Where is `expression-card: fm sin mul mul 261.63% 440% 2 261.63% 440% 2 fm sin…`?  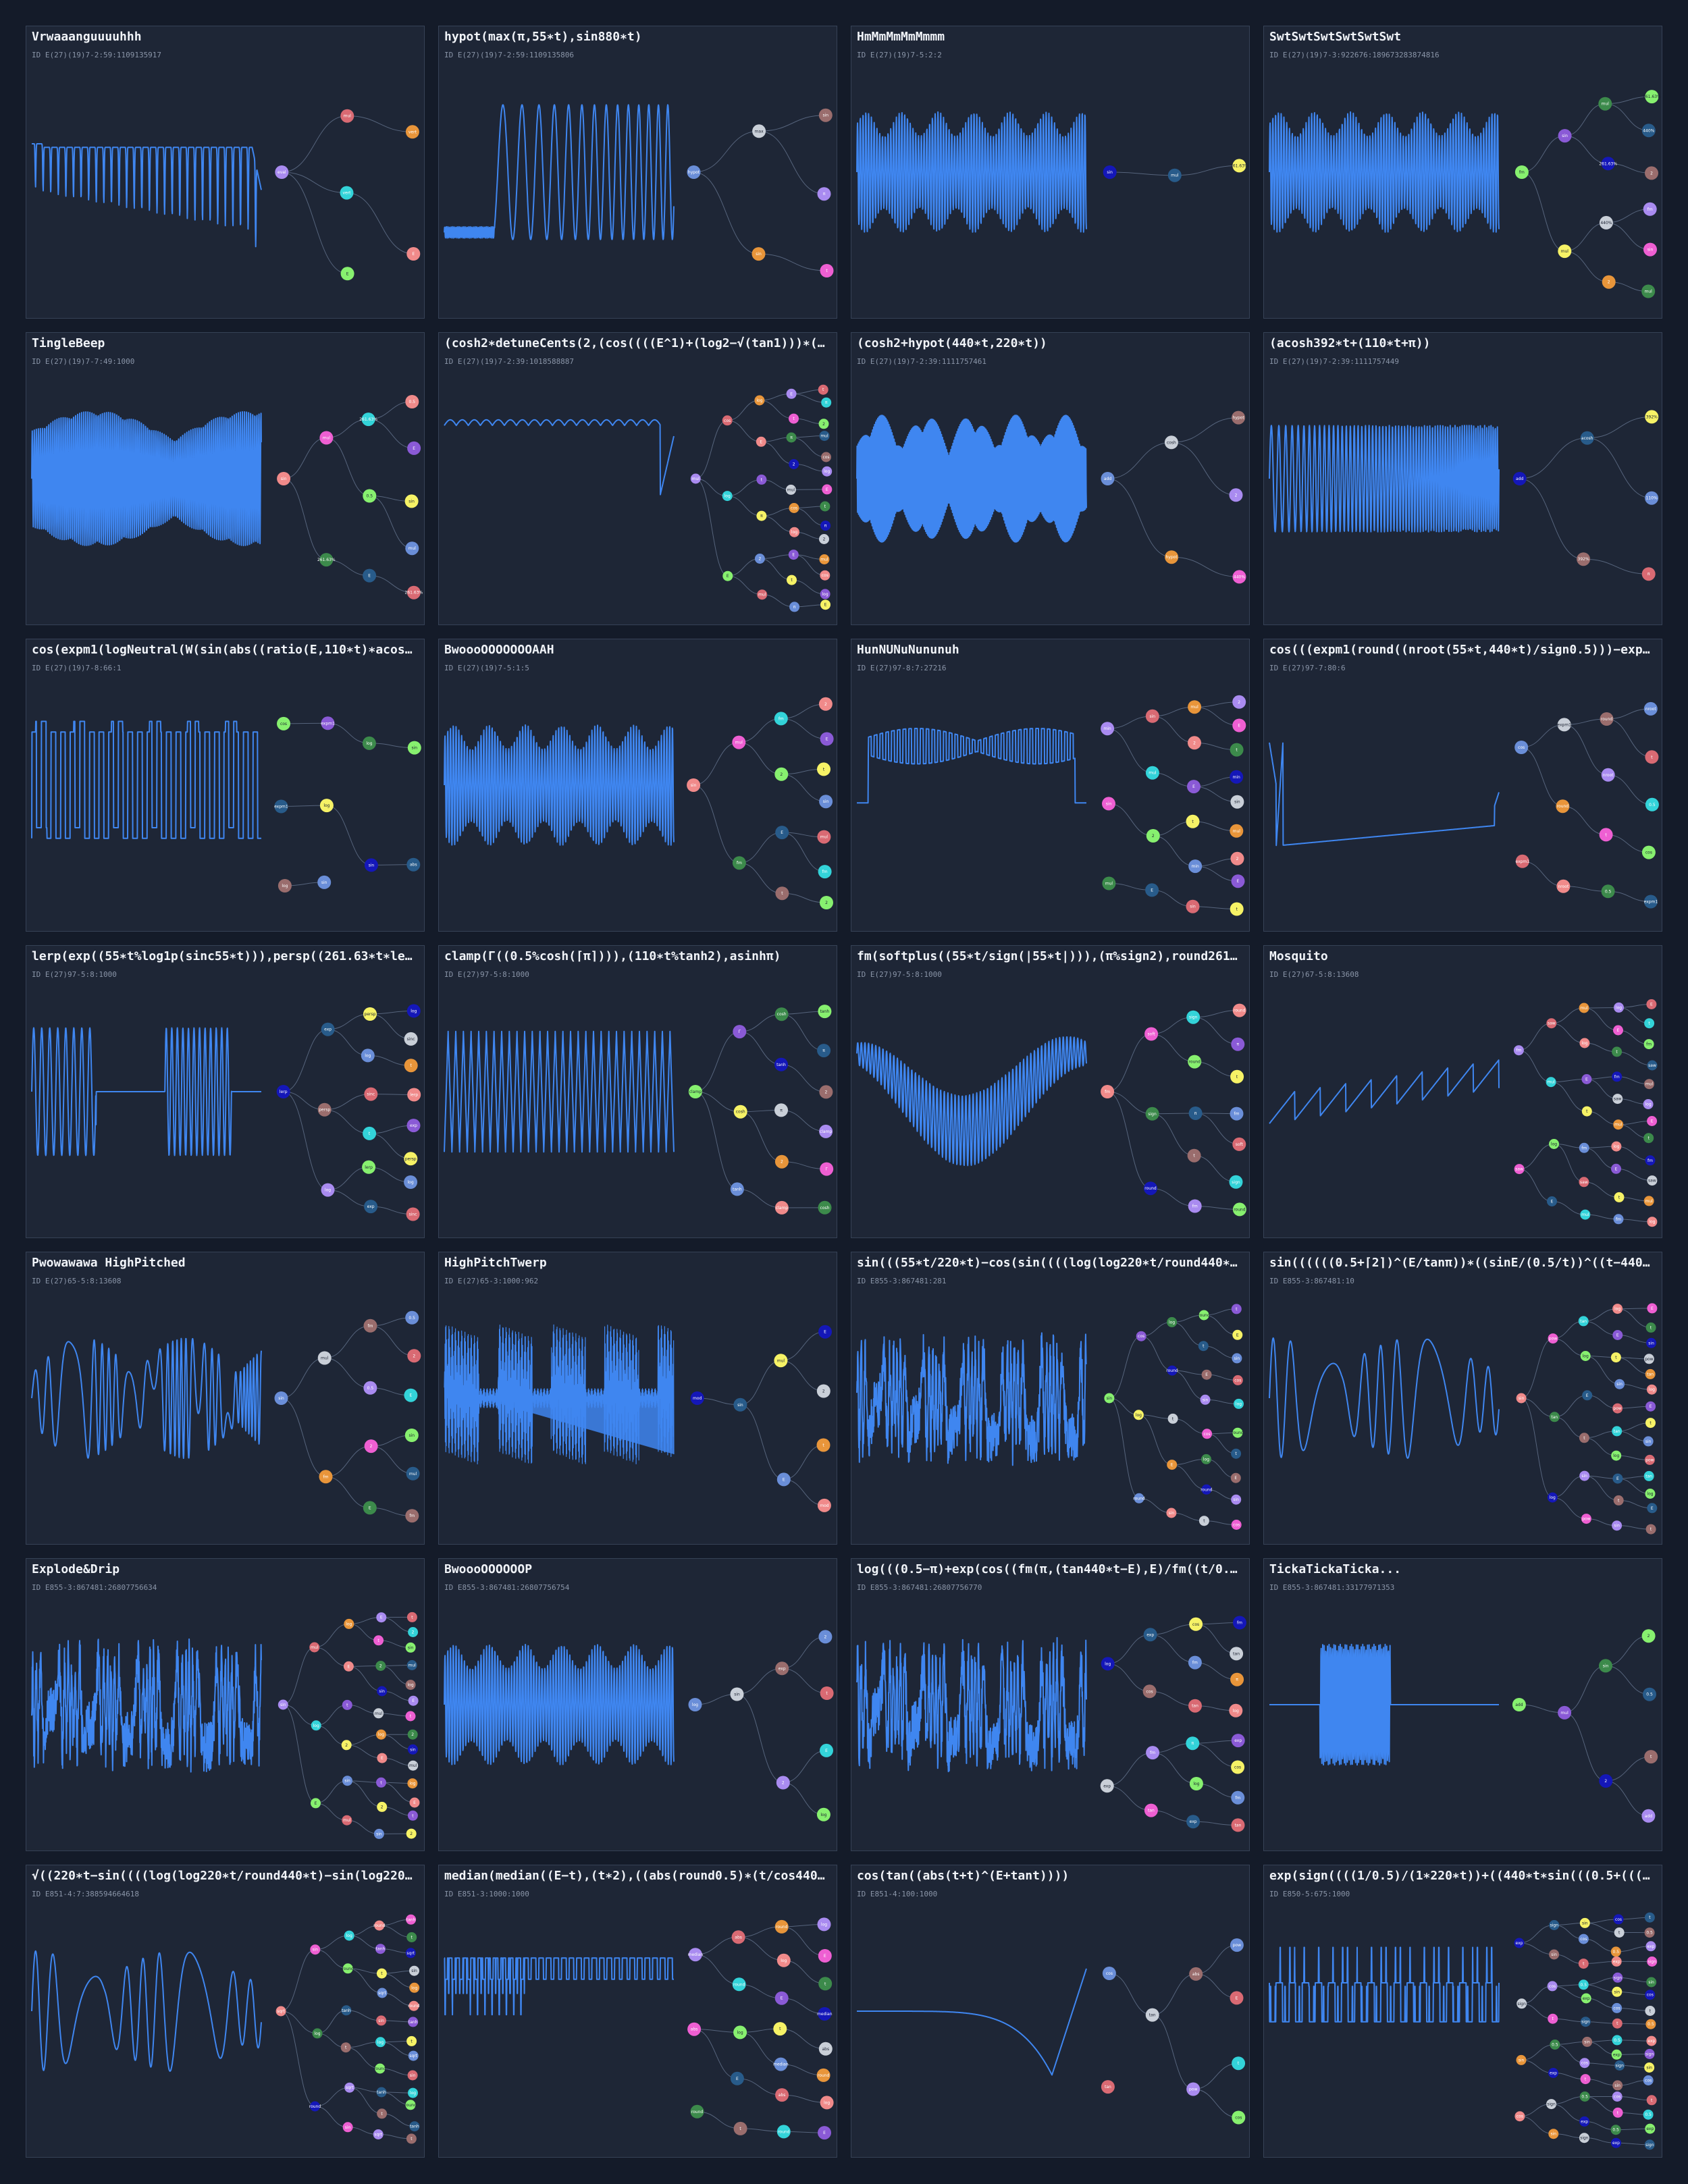
expression-card: fm sin mul mul 261.63% 440% 2 261.63% 440% 2 fm sin… is located at coordinates (1463, 172).